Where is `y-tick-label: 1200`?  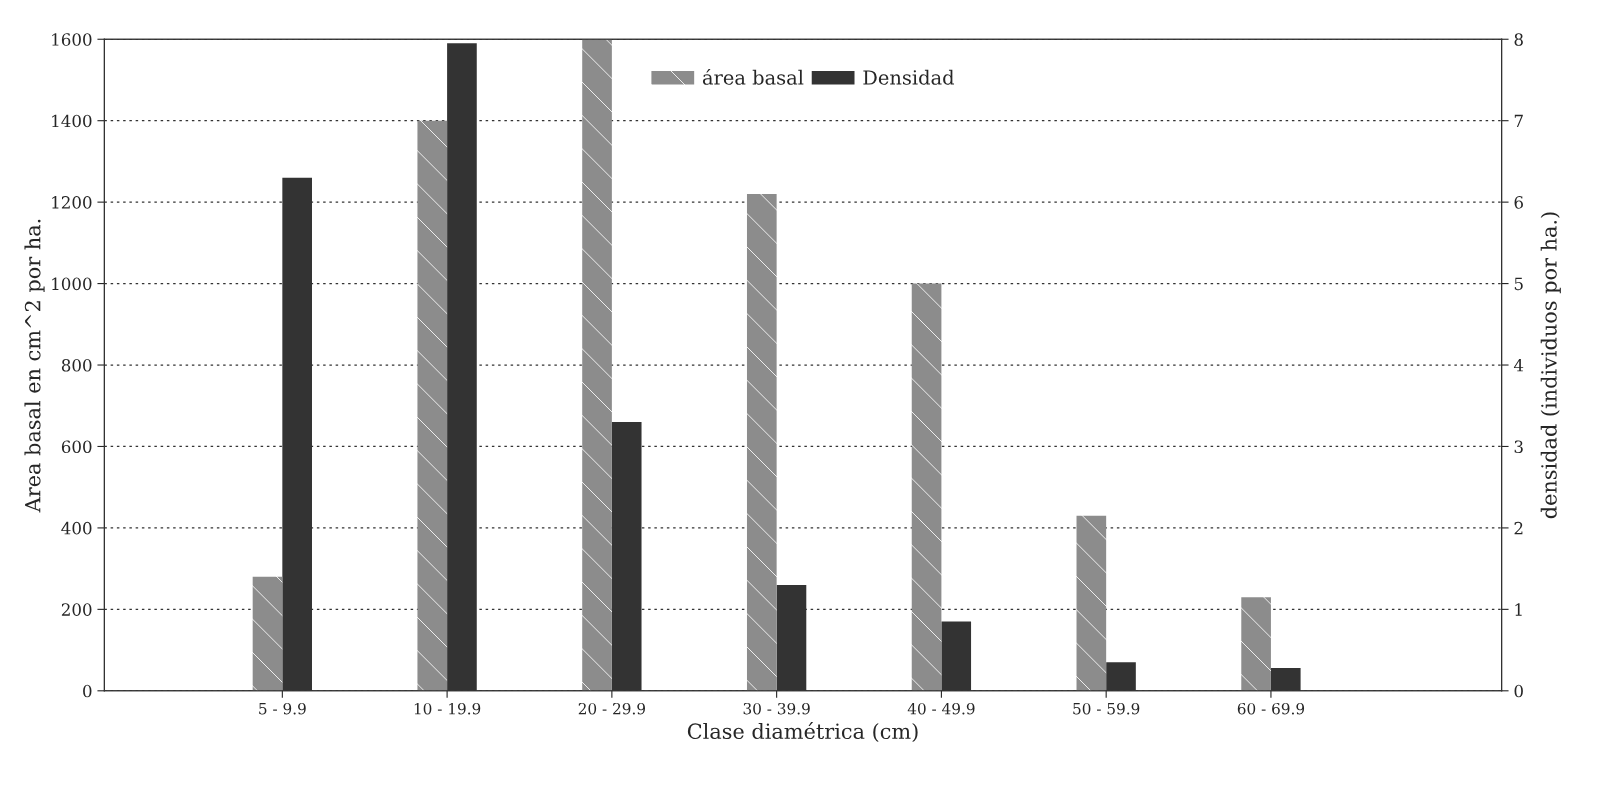
y-tick-label: 1200 is located at coordinates (72, 202).